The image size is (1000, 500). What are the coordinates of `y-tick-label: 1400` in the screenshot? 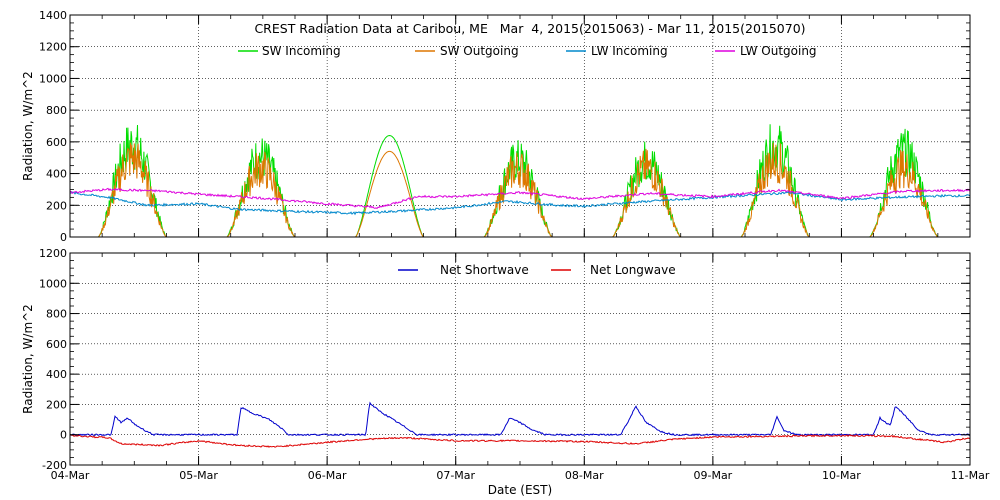 It's located at (53, 15).